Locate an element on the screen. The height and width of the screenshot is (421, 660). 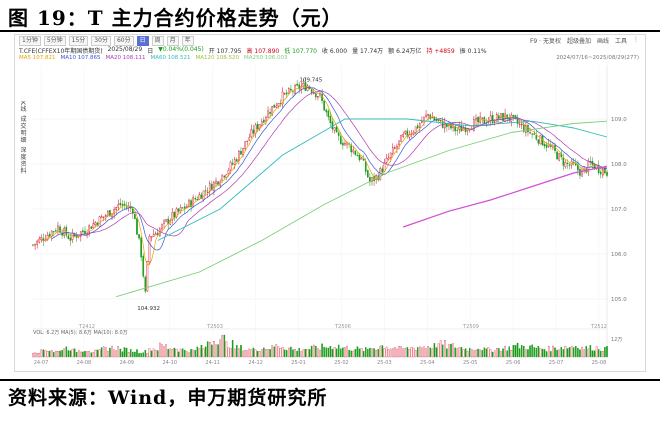
period-tab-7: 月 is located at coordinates (172, 41).